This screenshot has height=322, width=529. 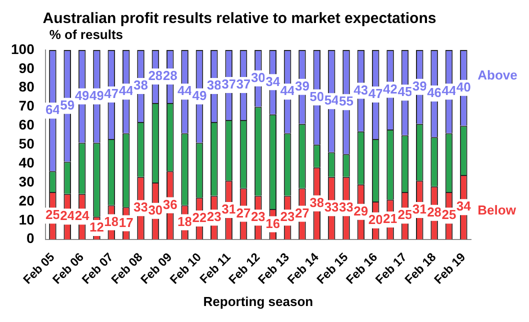 I want to click on data-label: 42, so click(x=390, y=88).